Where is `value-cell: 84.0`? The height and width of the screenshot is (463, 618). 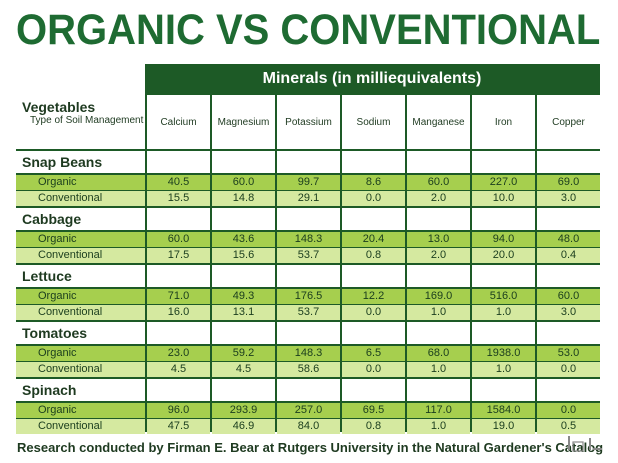
value-cell: 84.0 is located at coordinates (308, 426).